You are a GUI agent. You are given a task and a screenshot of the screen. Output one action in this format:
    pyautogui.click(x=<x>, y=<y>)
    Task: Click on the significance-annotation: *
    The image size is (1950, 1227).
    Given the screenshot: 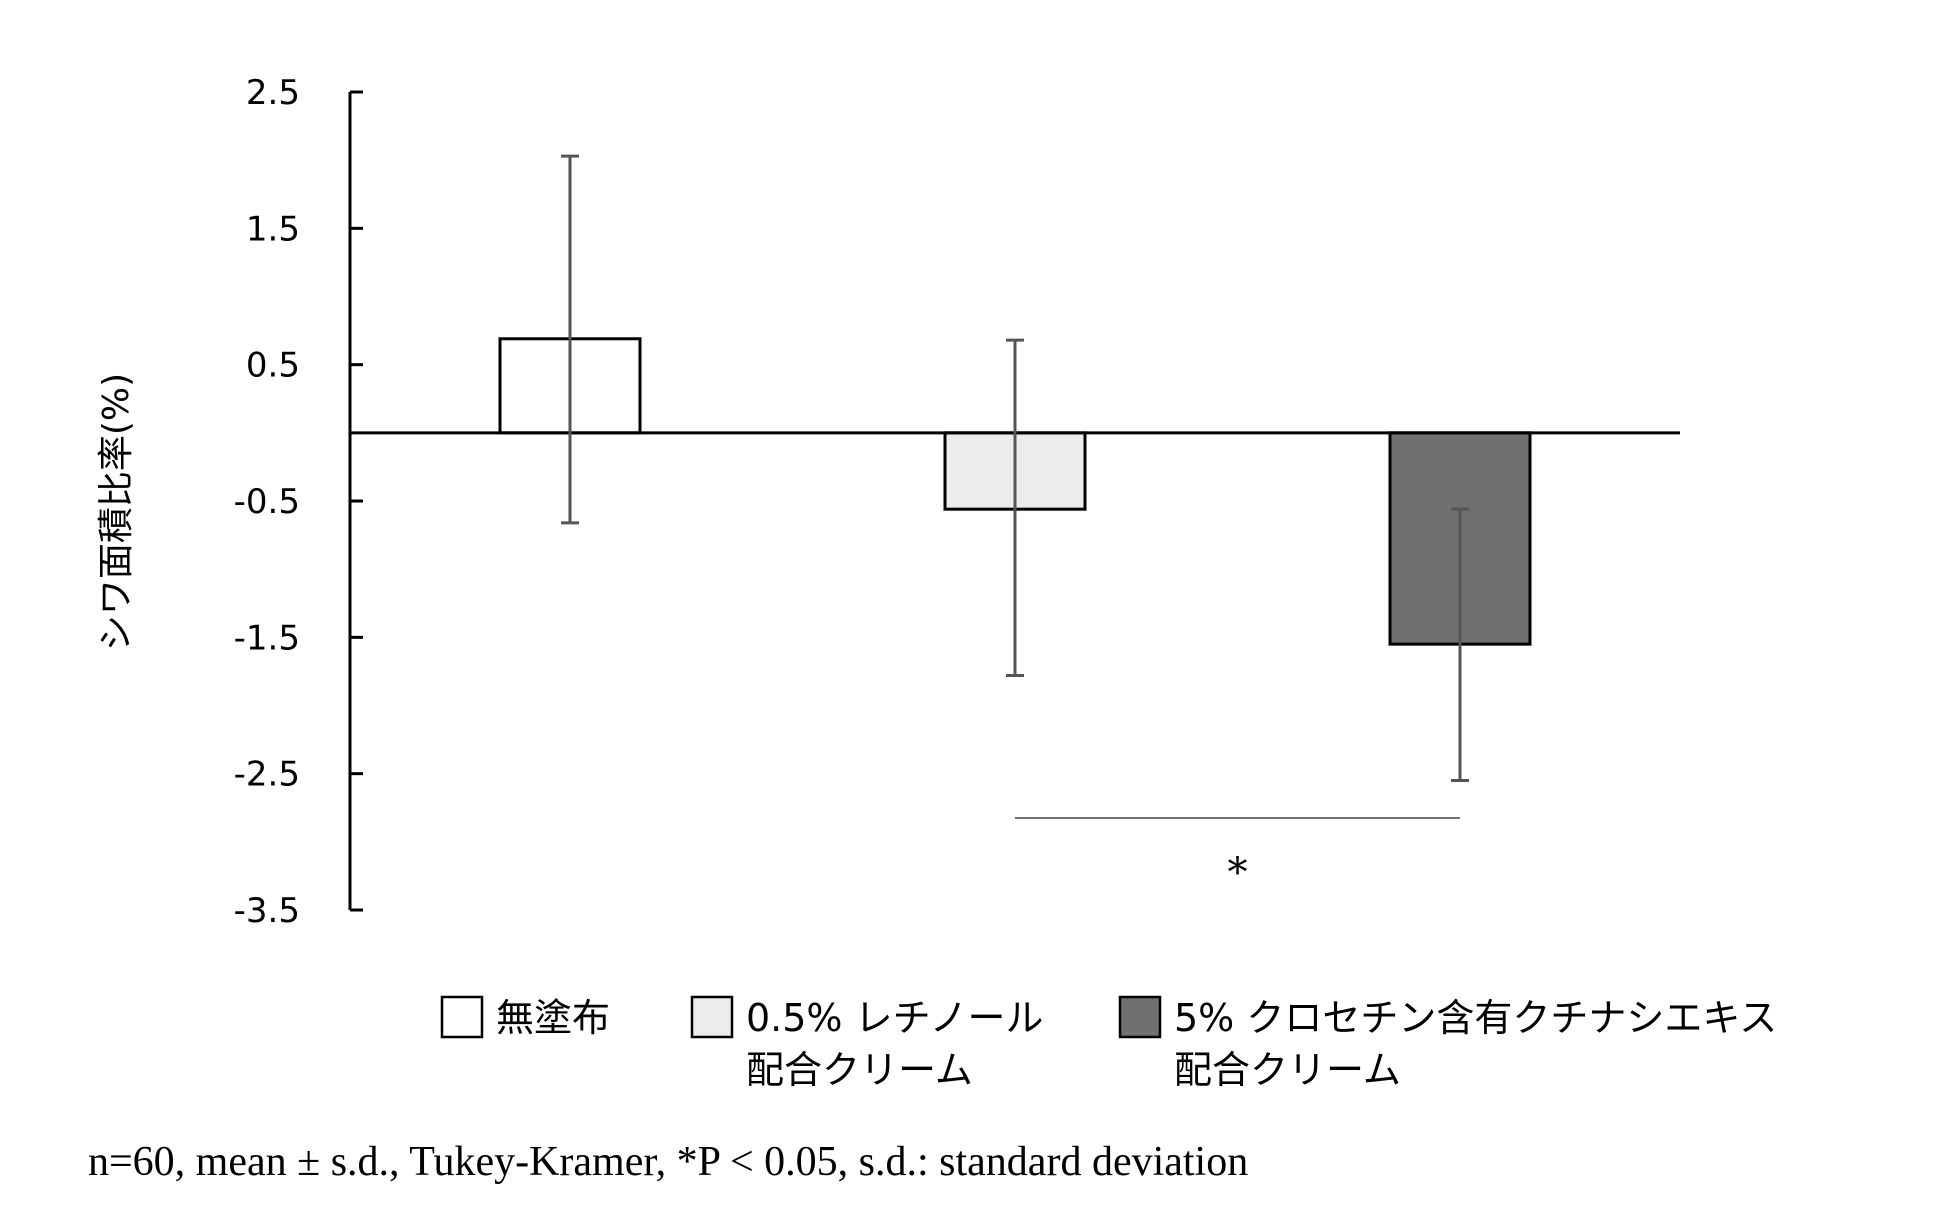 What is the action you would take?
    pyautogui.click(x=1237, y=856)
    